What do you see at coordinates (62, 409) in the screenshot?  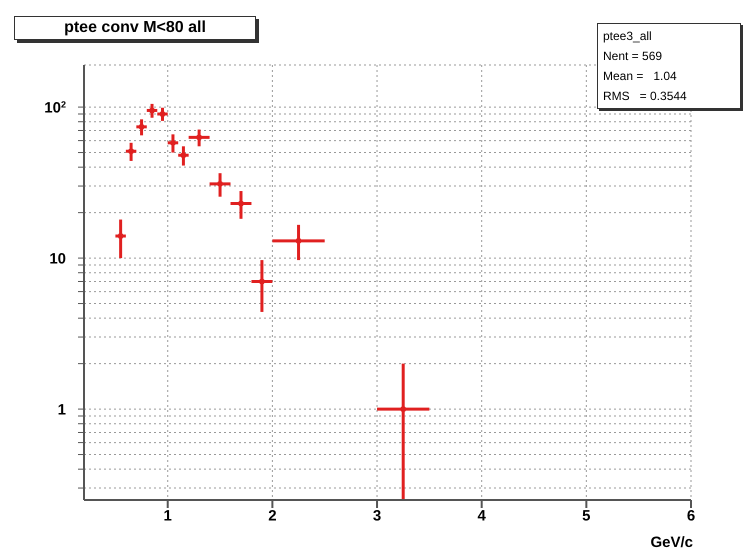 I see `y-tick-label: 1` at bounding box center [62, 409].